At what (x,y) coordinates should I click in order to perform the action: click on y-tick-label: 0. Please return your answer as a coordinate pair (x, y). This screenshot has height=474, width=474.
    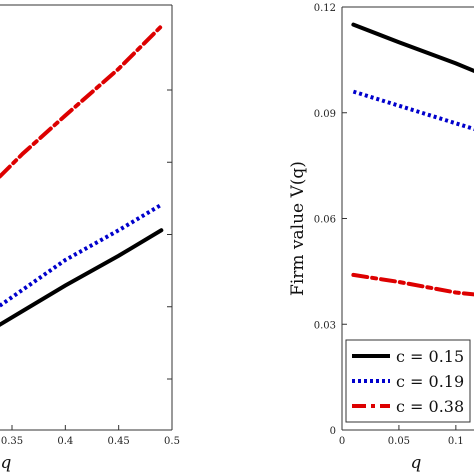
    Looking at the image, I should click on (333, 431).